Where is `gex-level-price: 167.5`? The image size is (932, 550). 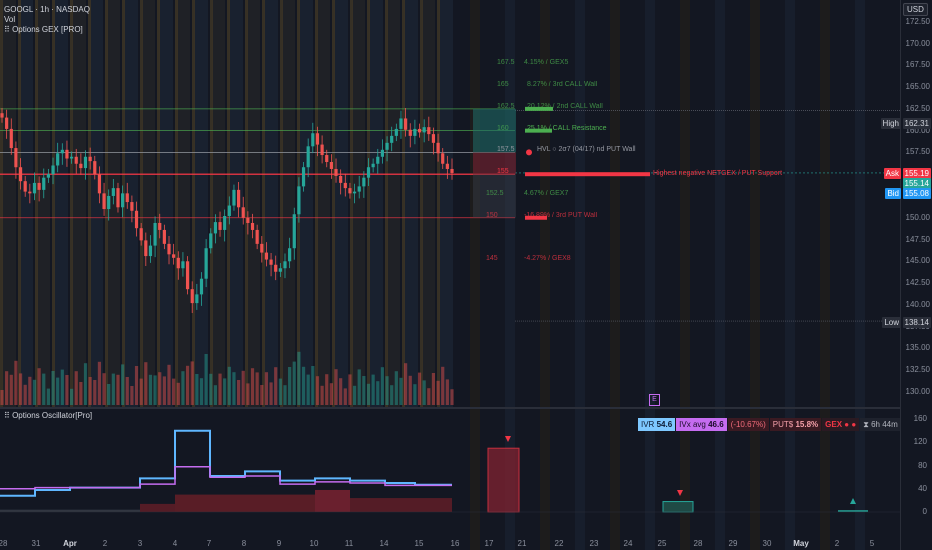 gex-level-price: 167.5 is located at coordinates (506, 63).